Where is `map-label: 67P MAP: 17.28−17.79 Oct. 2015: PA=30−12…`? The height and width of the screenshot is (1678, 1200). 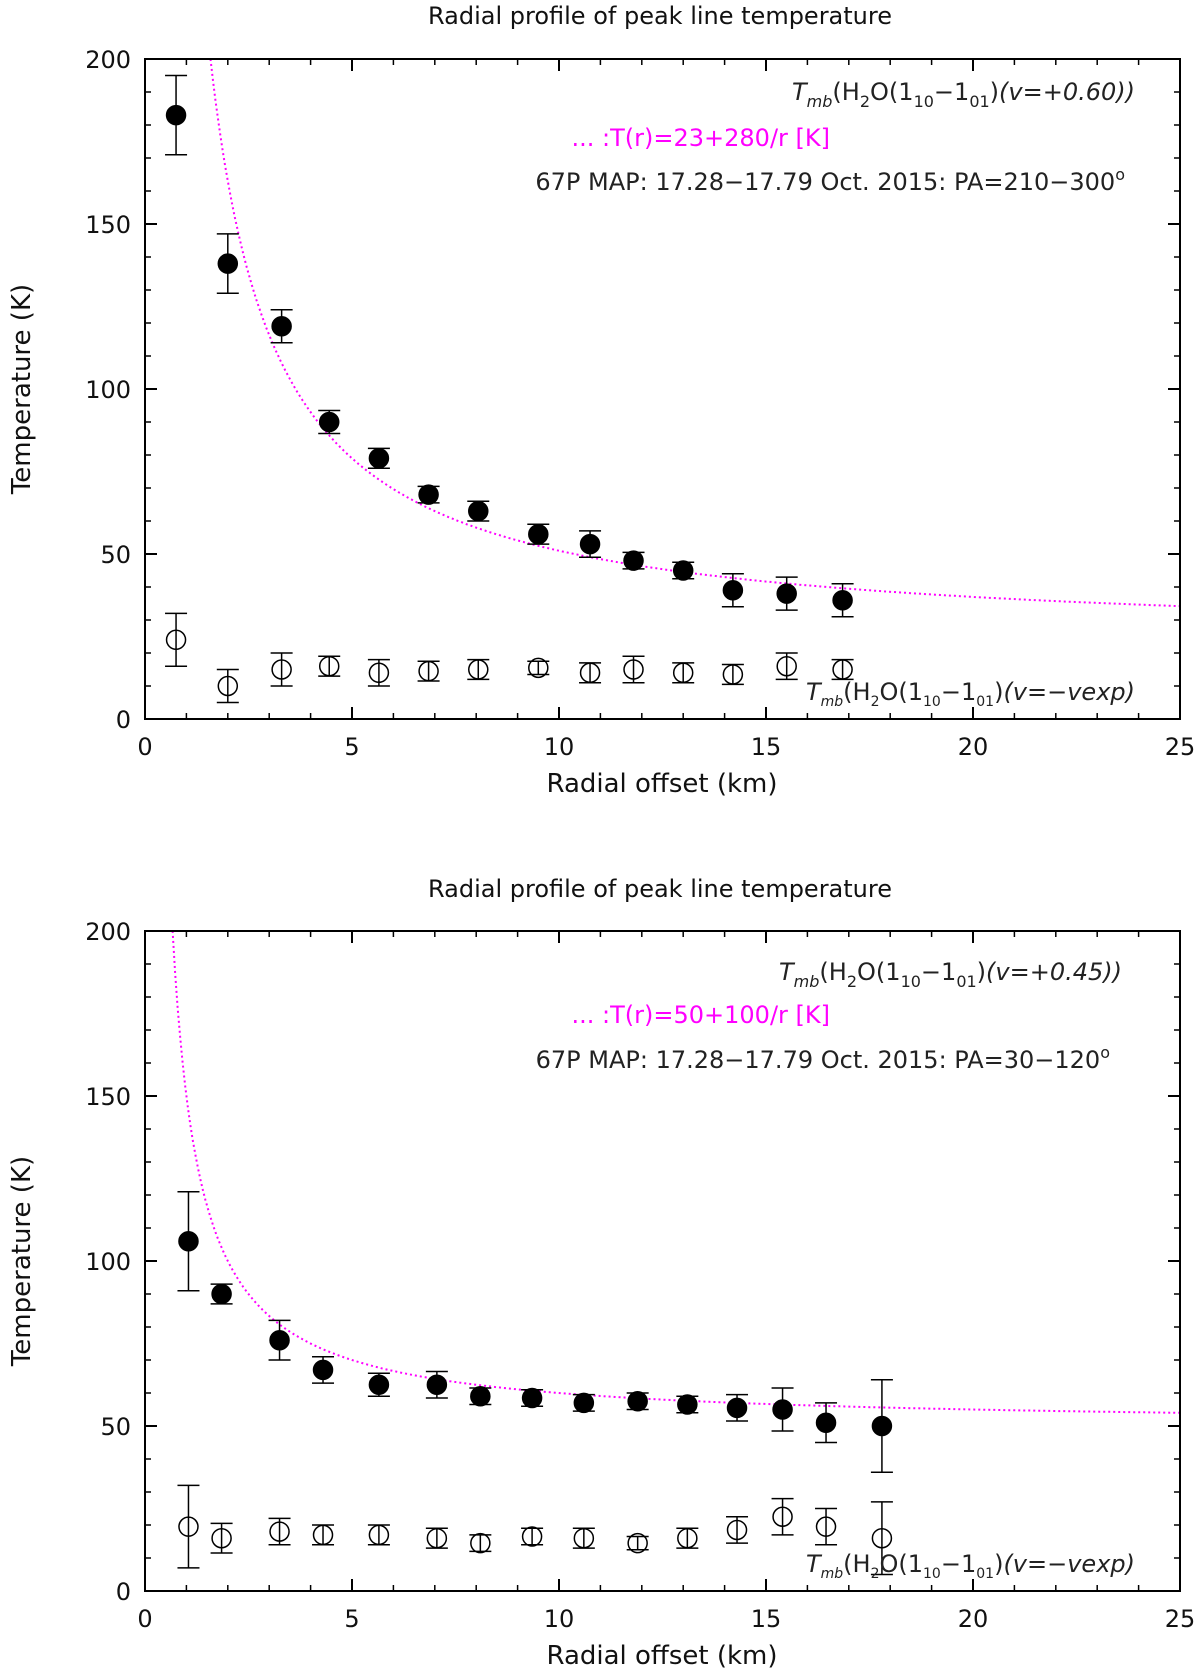 map-label: 67P MAP: 17.28−17.79 Oct. 2015: PA=30−12… is located at coordinates (823, 1058).